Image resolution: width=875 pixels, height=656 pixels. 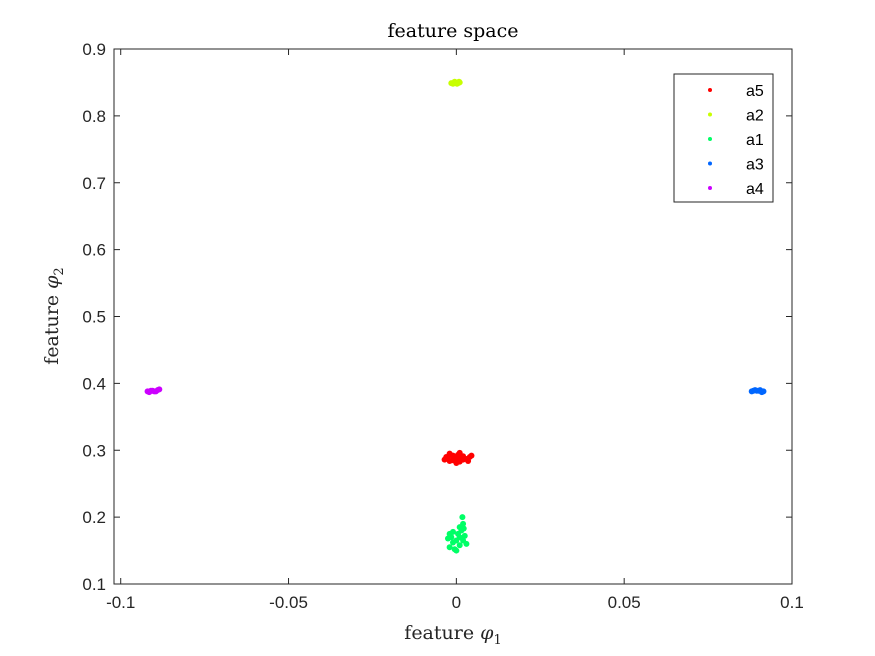 What do you see at coordinates (755, 140) in the screenshot?
I see `legend-label: a1` at bounding box center [755, 140].